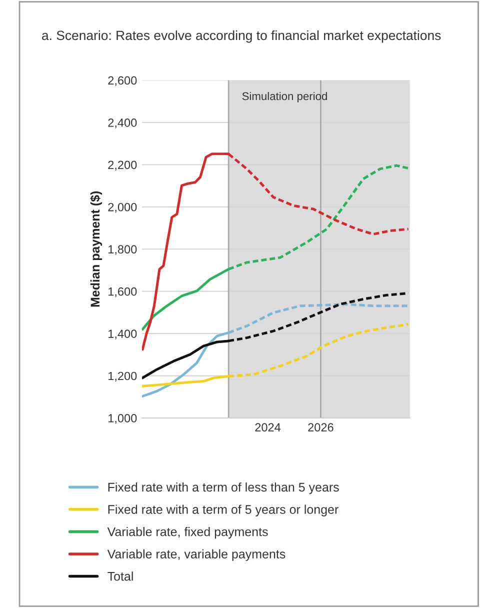  Describe the element at coordinates (122, 377) in the screenshot. I see `y-tick-label: 1,200` at that location.